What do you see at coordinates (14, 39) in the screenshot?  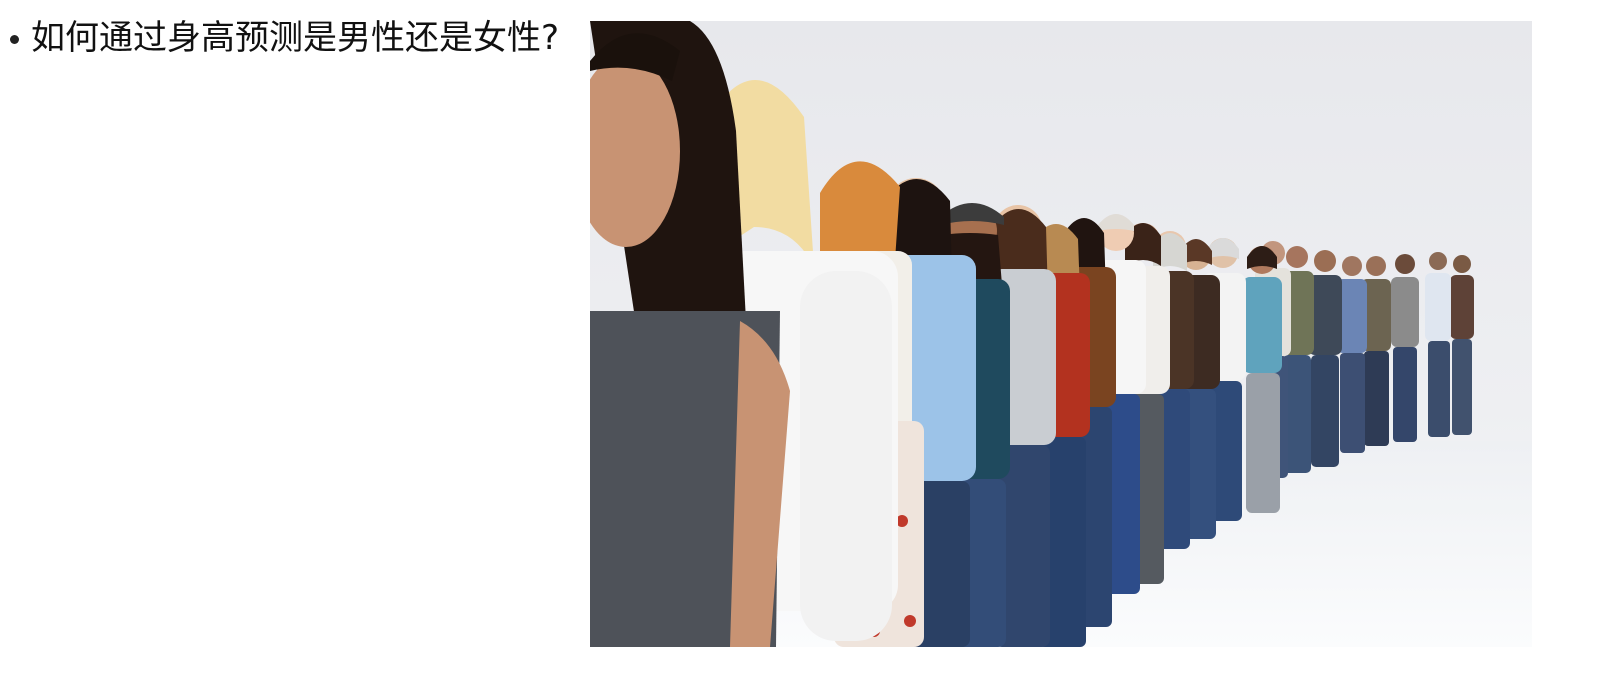 I see `bullet-point-icon` at bounding box center [14, 39].